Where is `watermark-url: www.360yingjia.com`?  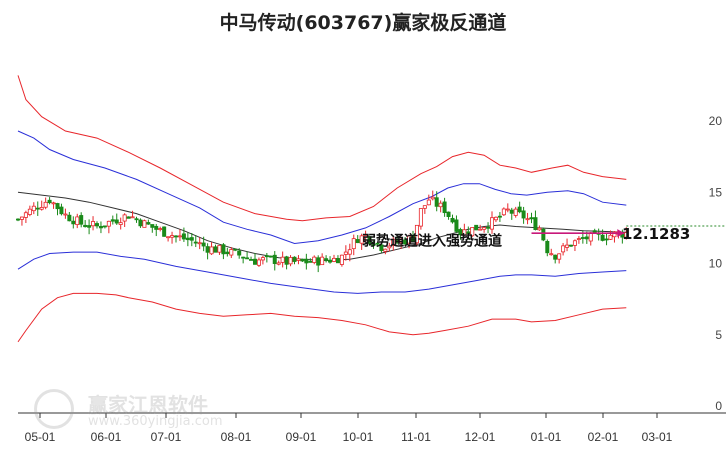
watermark-url: www.360yingjia.com is located at coordinates (155, 421).